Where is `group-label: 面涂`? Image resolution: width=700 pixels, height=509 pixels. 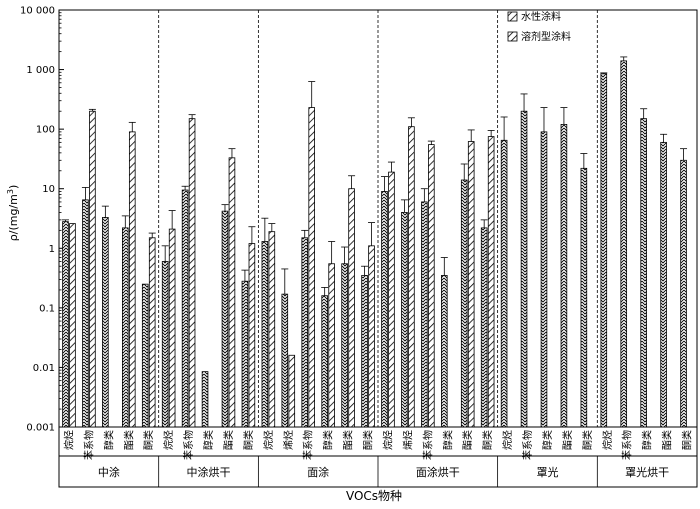 group-label: 面涂 is located at coordinates (318, 472).